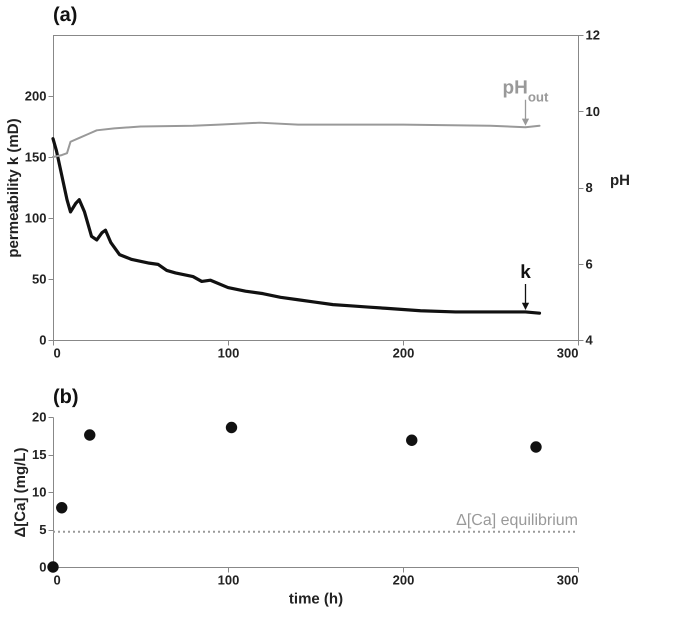  Describe the element at coordinates (590, 340) in the screenshot. I see `y2-tick-label: 4` at that location.